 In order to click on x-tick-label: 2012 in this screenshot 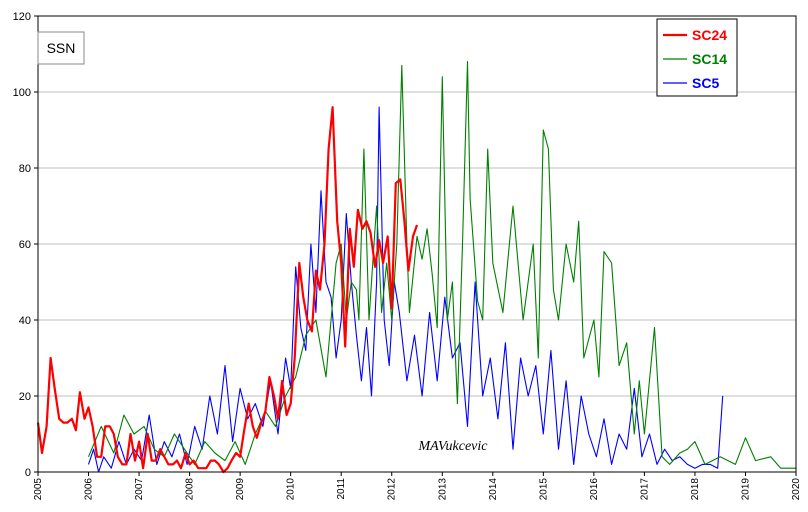, I will do `click(392, 489)`.